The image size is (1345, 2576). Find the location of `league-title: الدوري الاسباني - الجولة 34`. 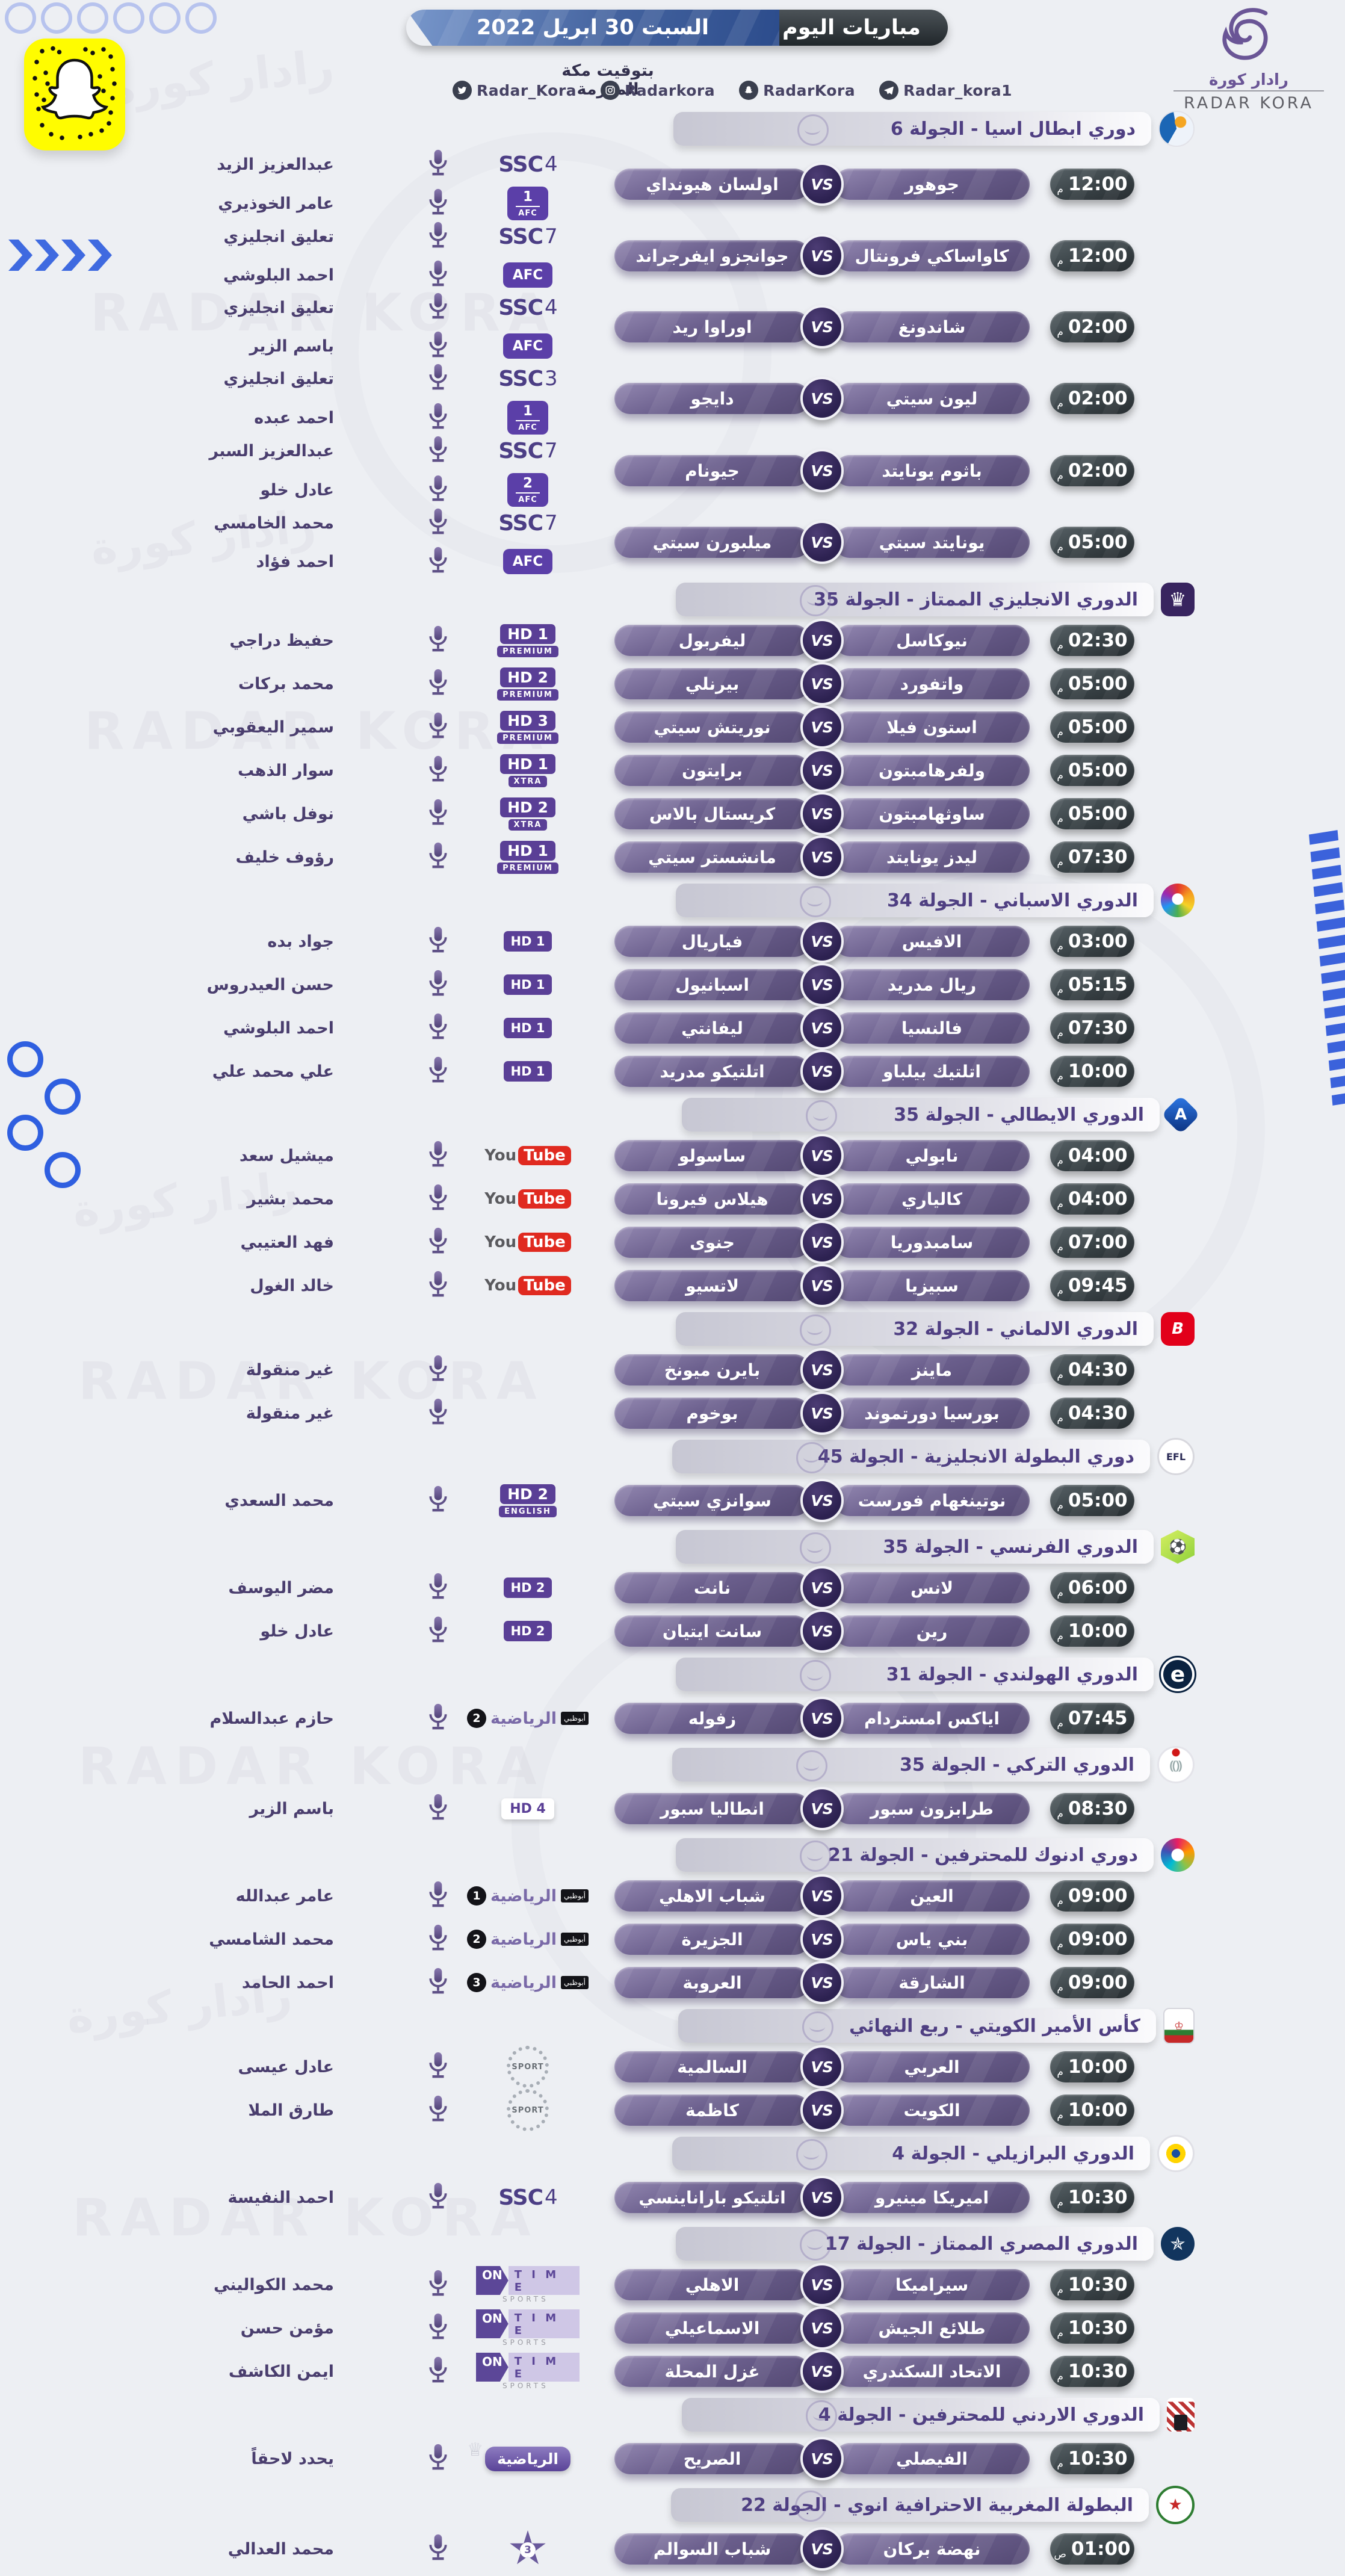

league-title: الدوري الاسباني - الجولة 34 is located at coordinates (1012, 901).